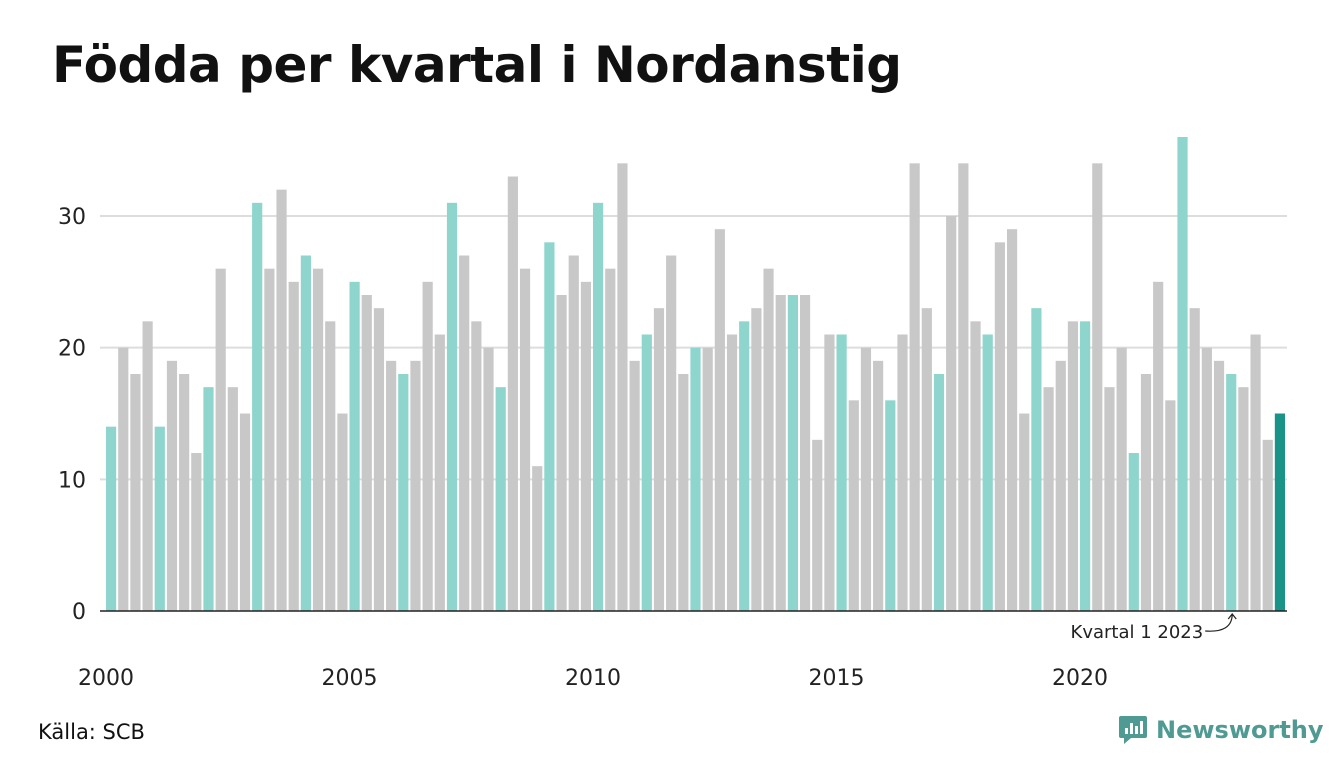 This screenshot has height=780, width=1340. I want to click on annotation: Kvartal 1 2023, so click(1154, 628).